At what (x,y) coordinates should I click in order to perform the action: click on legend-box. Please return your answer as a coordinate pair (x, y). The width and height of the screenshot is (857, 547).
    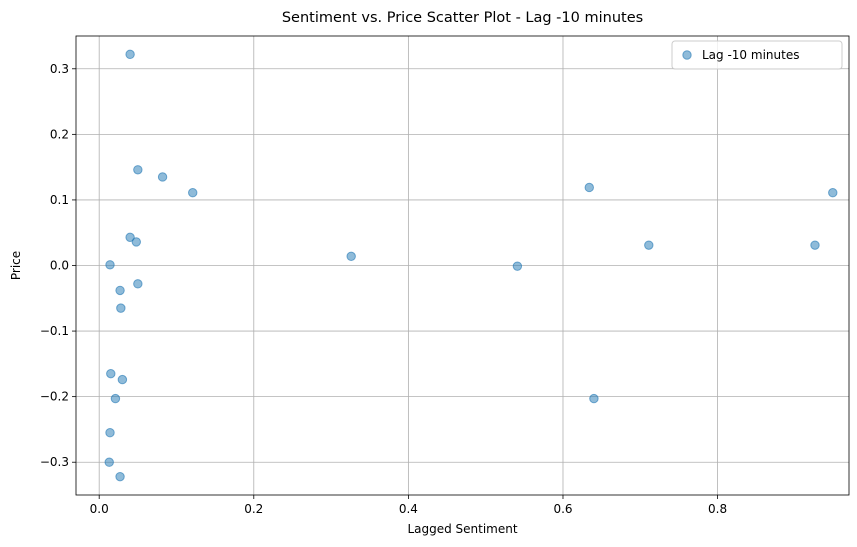
    Looking at the image, I should click on (757, 55).